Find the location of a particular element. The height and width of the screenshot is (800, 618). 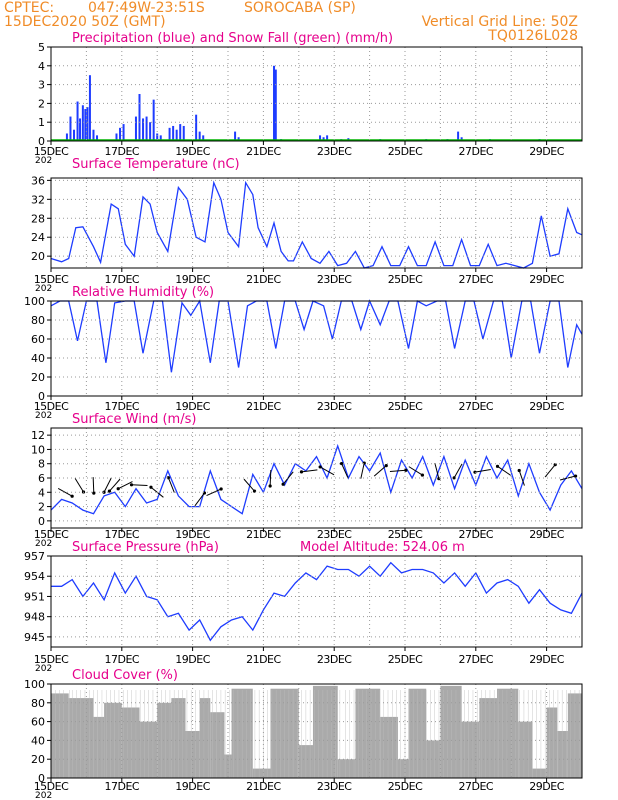

humidity-ytick-label: 20 is located at coordinates (38, 377).